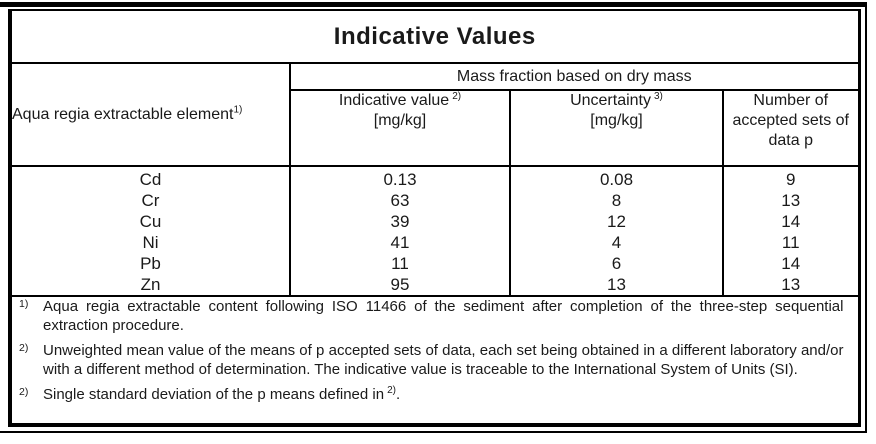  Describe the element at coordinates (574, 76) in the screenshot. I see `group-header-mass-fraction: Mass fraction based on dry mass` at that location.